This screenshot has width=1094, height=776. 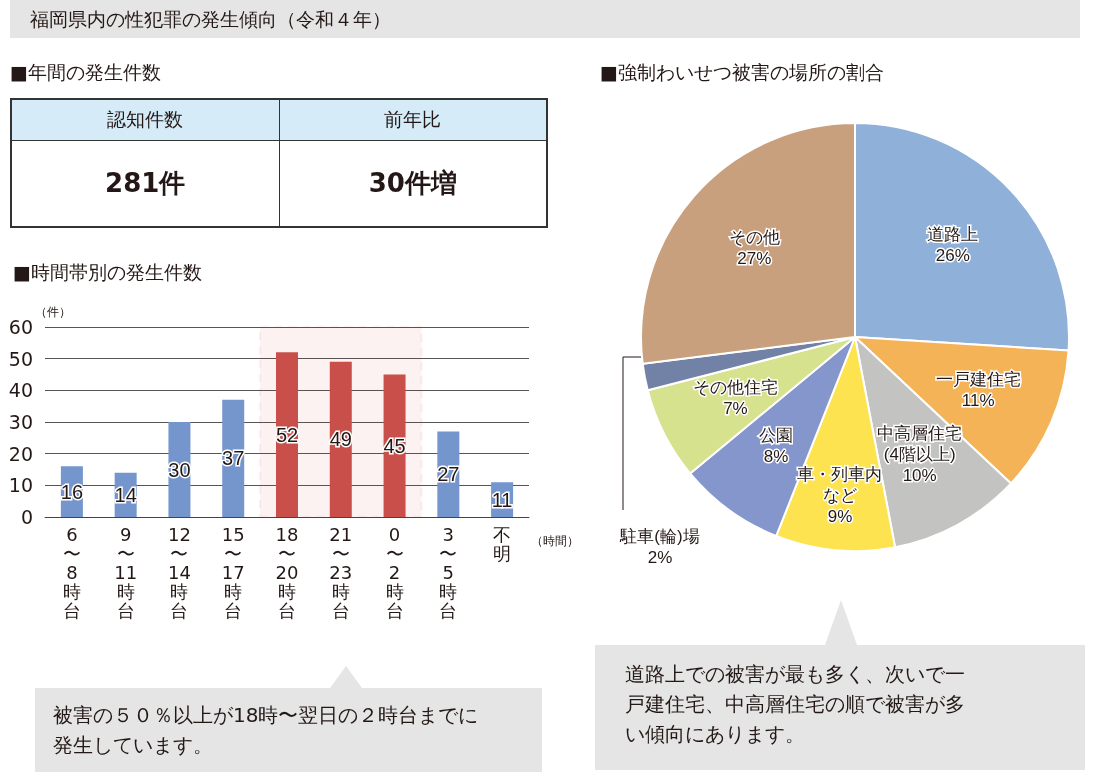 What do you see at coordinates (233, 458) in the screenshot?
I see `data-label: 37` at bounding box center [233, 458].